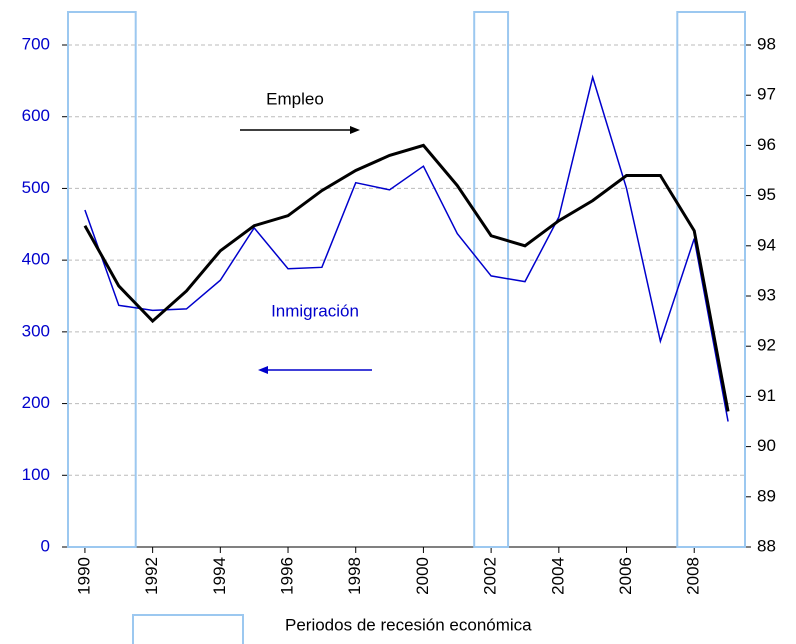 The image size is (796, 644). Describe the element at coordinates (766, 94) in the screenshot. I see `y2-tick-label: 97` at that location.